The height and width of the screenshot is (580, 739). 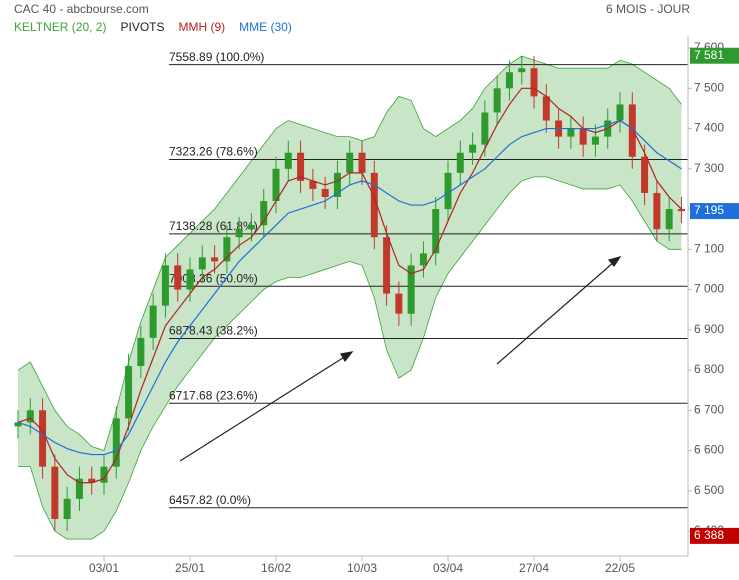 I want to click on x-tick-label: 10/03, so click(x=362, y=568).